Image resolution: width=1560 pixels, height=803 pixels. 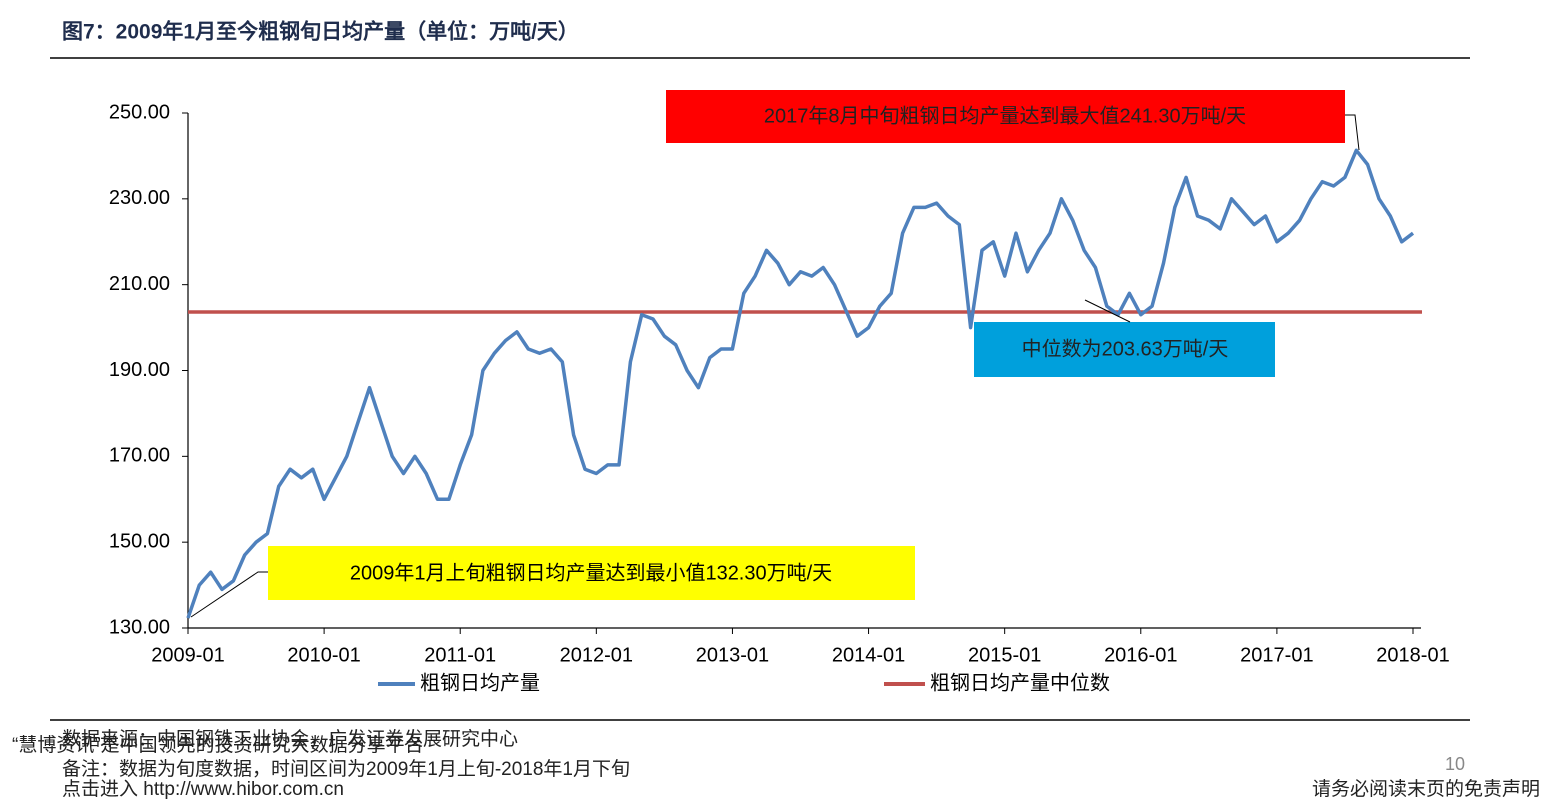 What do you see at coordinates (139, 112) in the screenshot?
I see `y-tick-label: 250.00` at bounding box center [139, 112].